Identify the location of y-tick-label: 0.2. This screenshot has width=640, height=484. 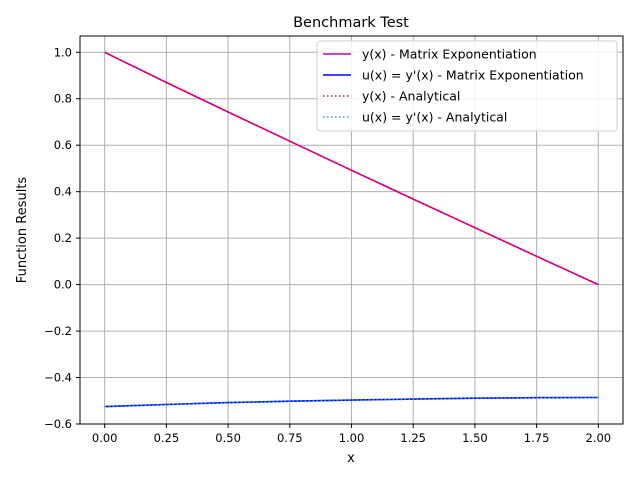
(63, 238).